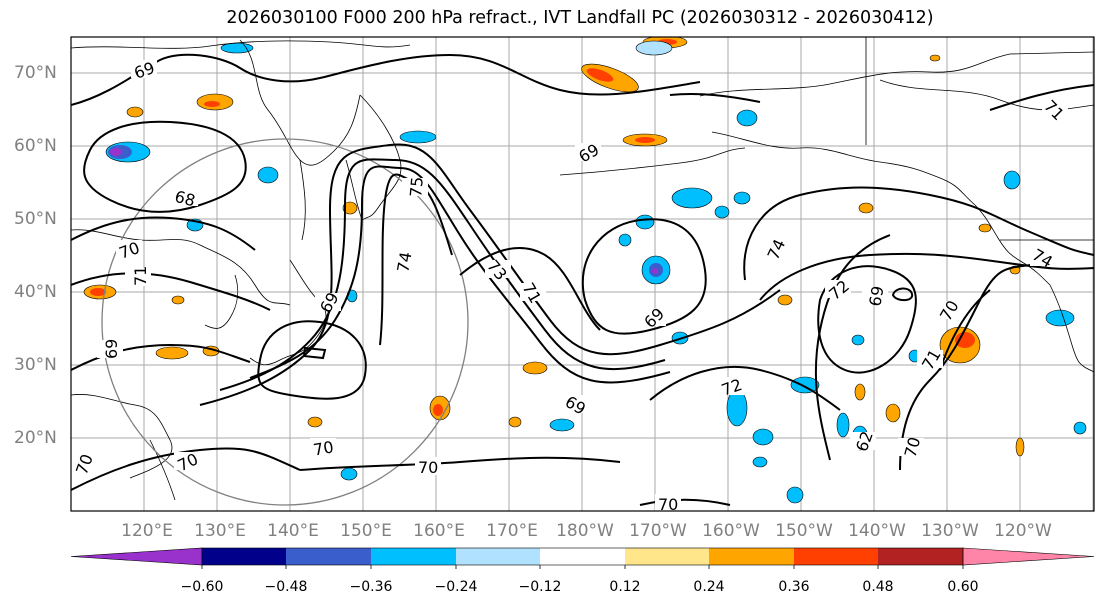 This screenshot has height=604, width=1105. What do you see at coordinates (416, 187) in the screenshot?
I see `contour-label: 75` at bounding box center [416, 187].